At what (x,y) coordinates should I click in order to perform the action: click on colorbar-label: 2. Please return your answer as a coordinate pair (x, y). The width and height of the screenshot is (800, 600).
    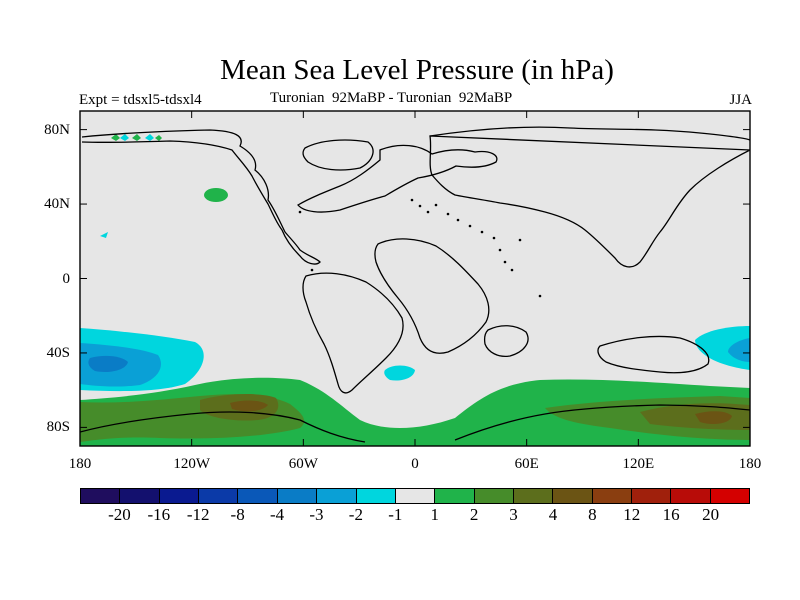
    Looking at the image, I should click on (474, 514).